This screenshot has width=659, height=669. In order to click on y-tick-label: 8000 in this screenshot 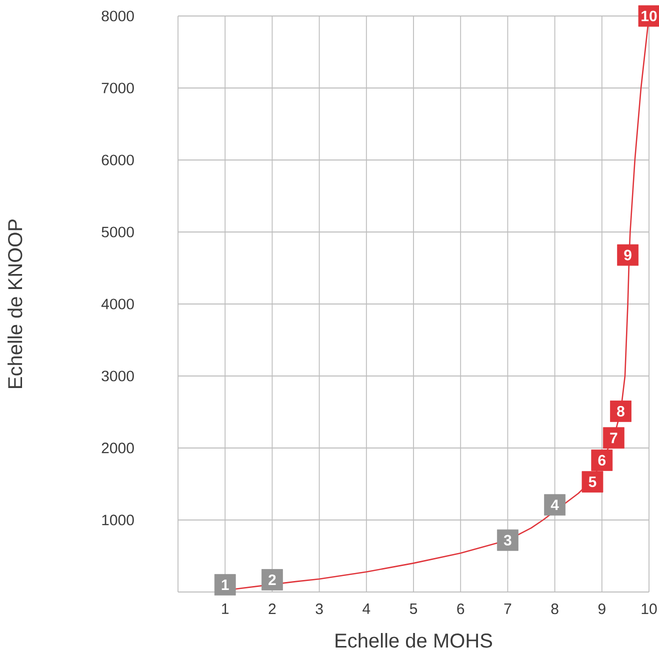, I will do `click(118, 16)`.